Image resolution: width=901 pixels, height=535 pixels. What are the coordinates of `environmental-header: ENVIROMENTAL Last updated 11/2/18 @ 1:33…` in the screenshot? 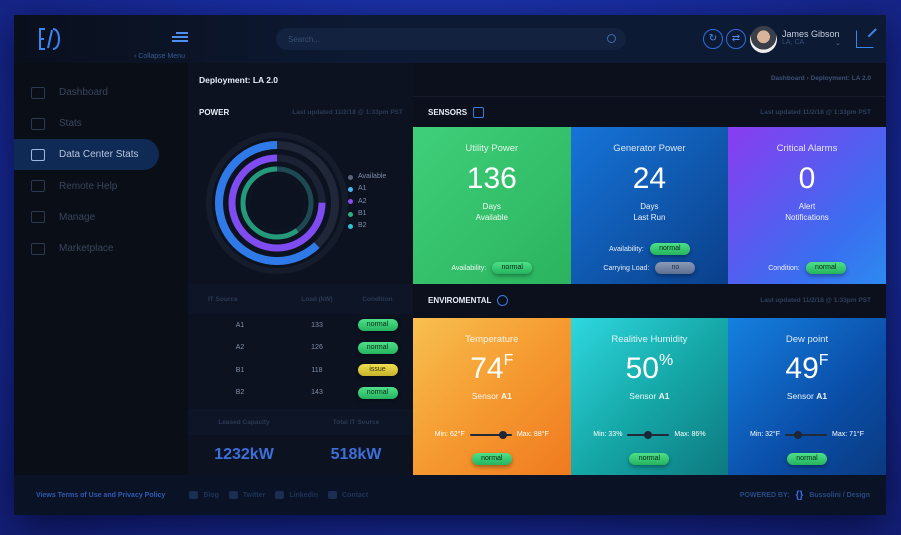 It's located at (649, 300).